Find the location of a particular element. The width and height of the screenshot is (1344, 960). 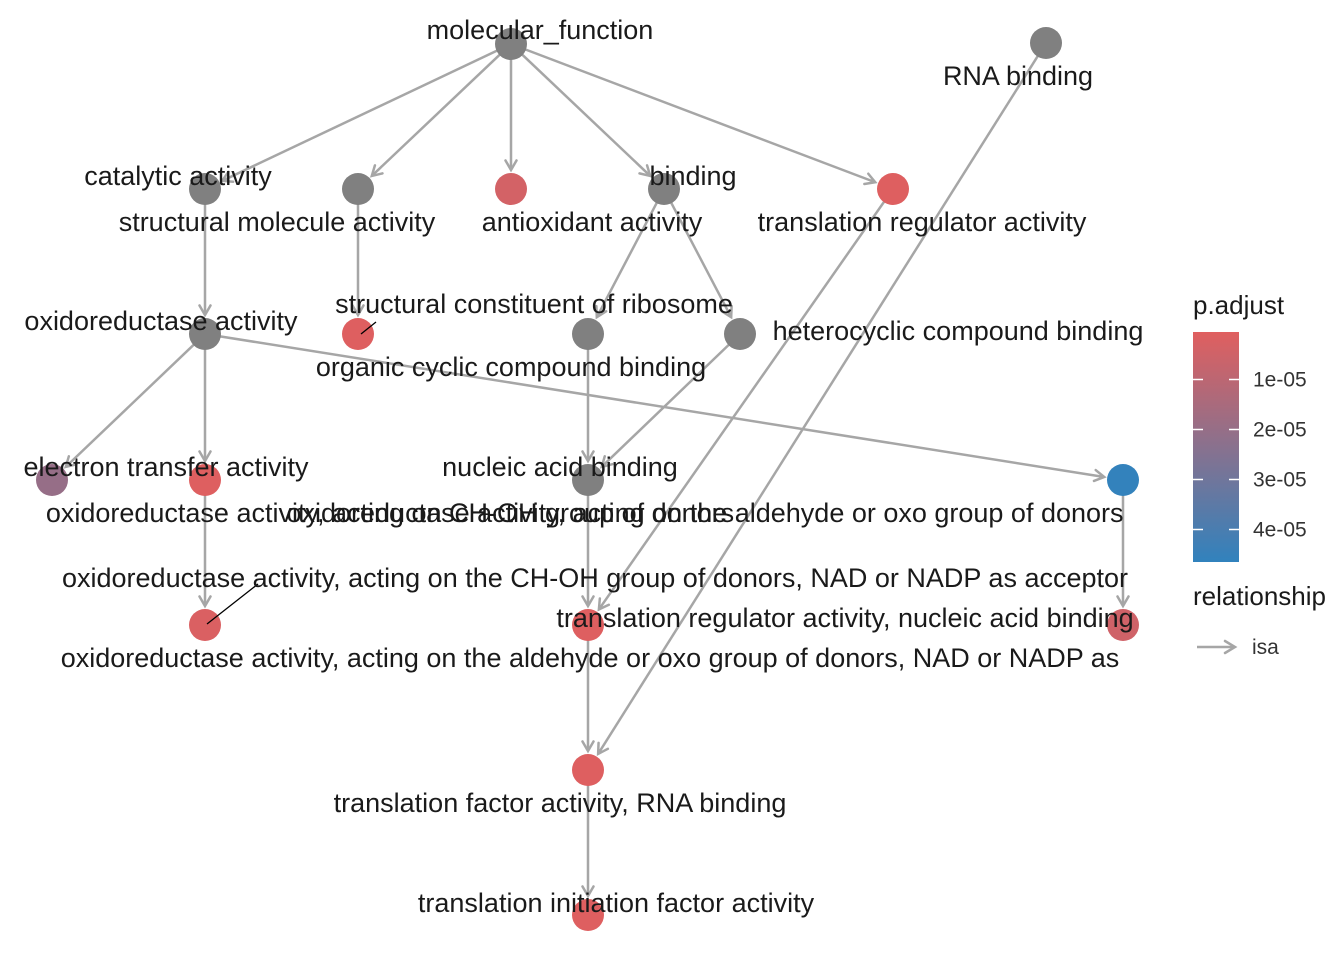

node-label-structural_molecule_activity: structural molecule activity is located at coordinates (277, 222).